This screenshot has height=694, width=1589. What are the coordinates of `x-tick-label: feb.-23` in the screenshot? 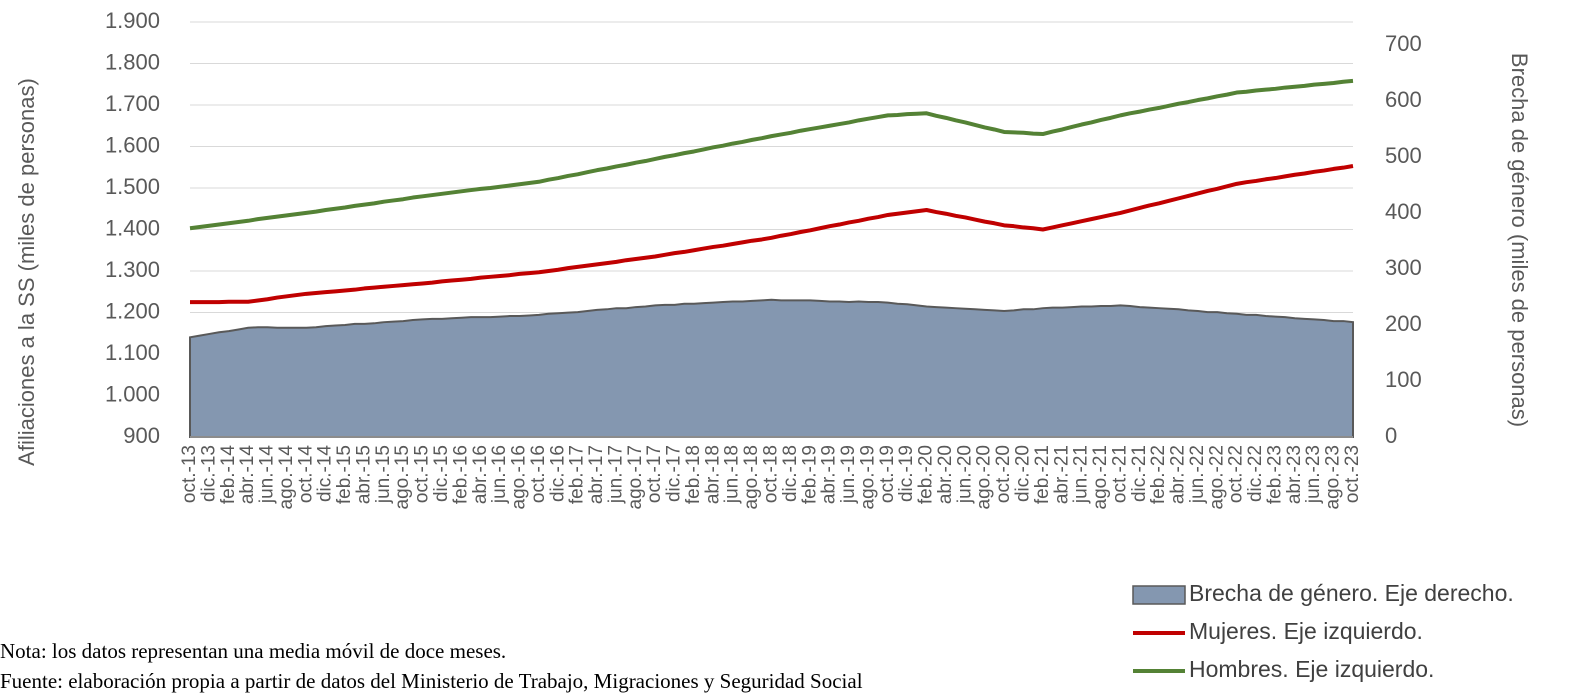 It's located at (1274, 474).